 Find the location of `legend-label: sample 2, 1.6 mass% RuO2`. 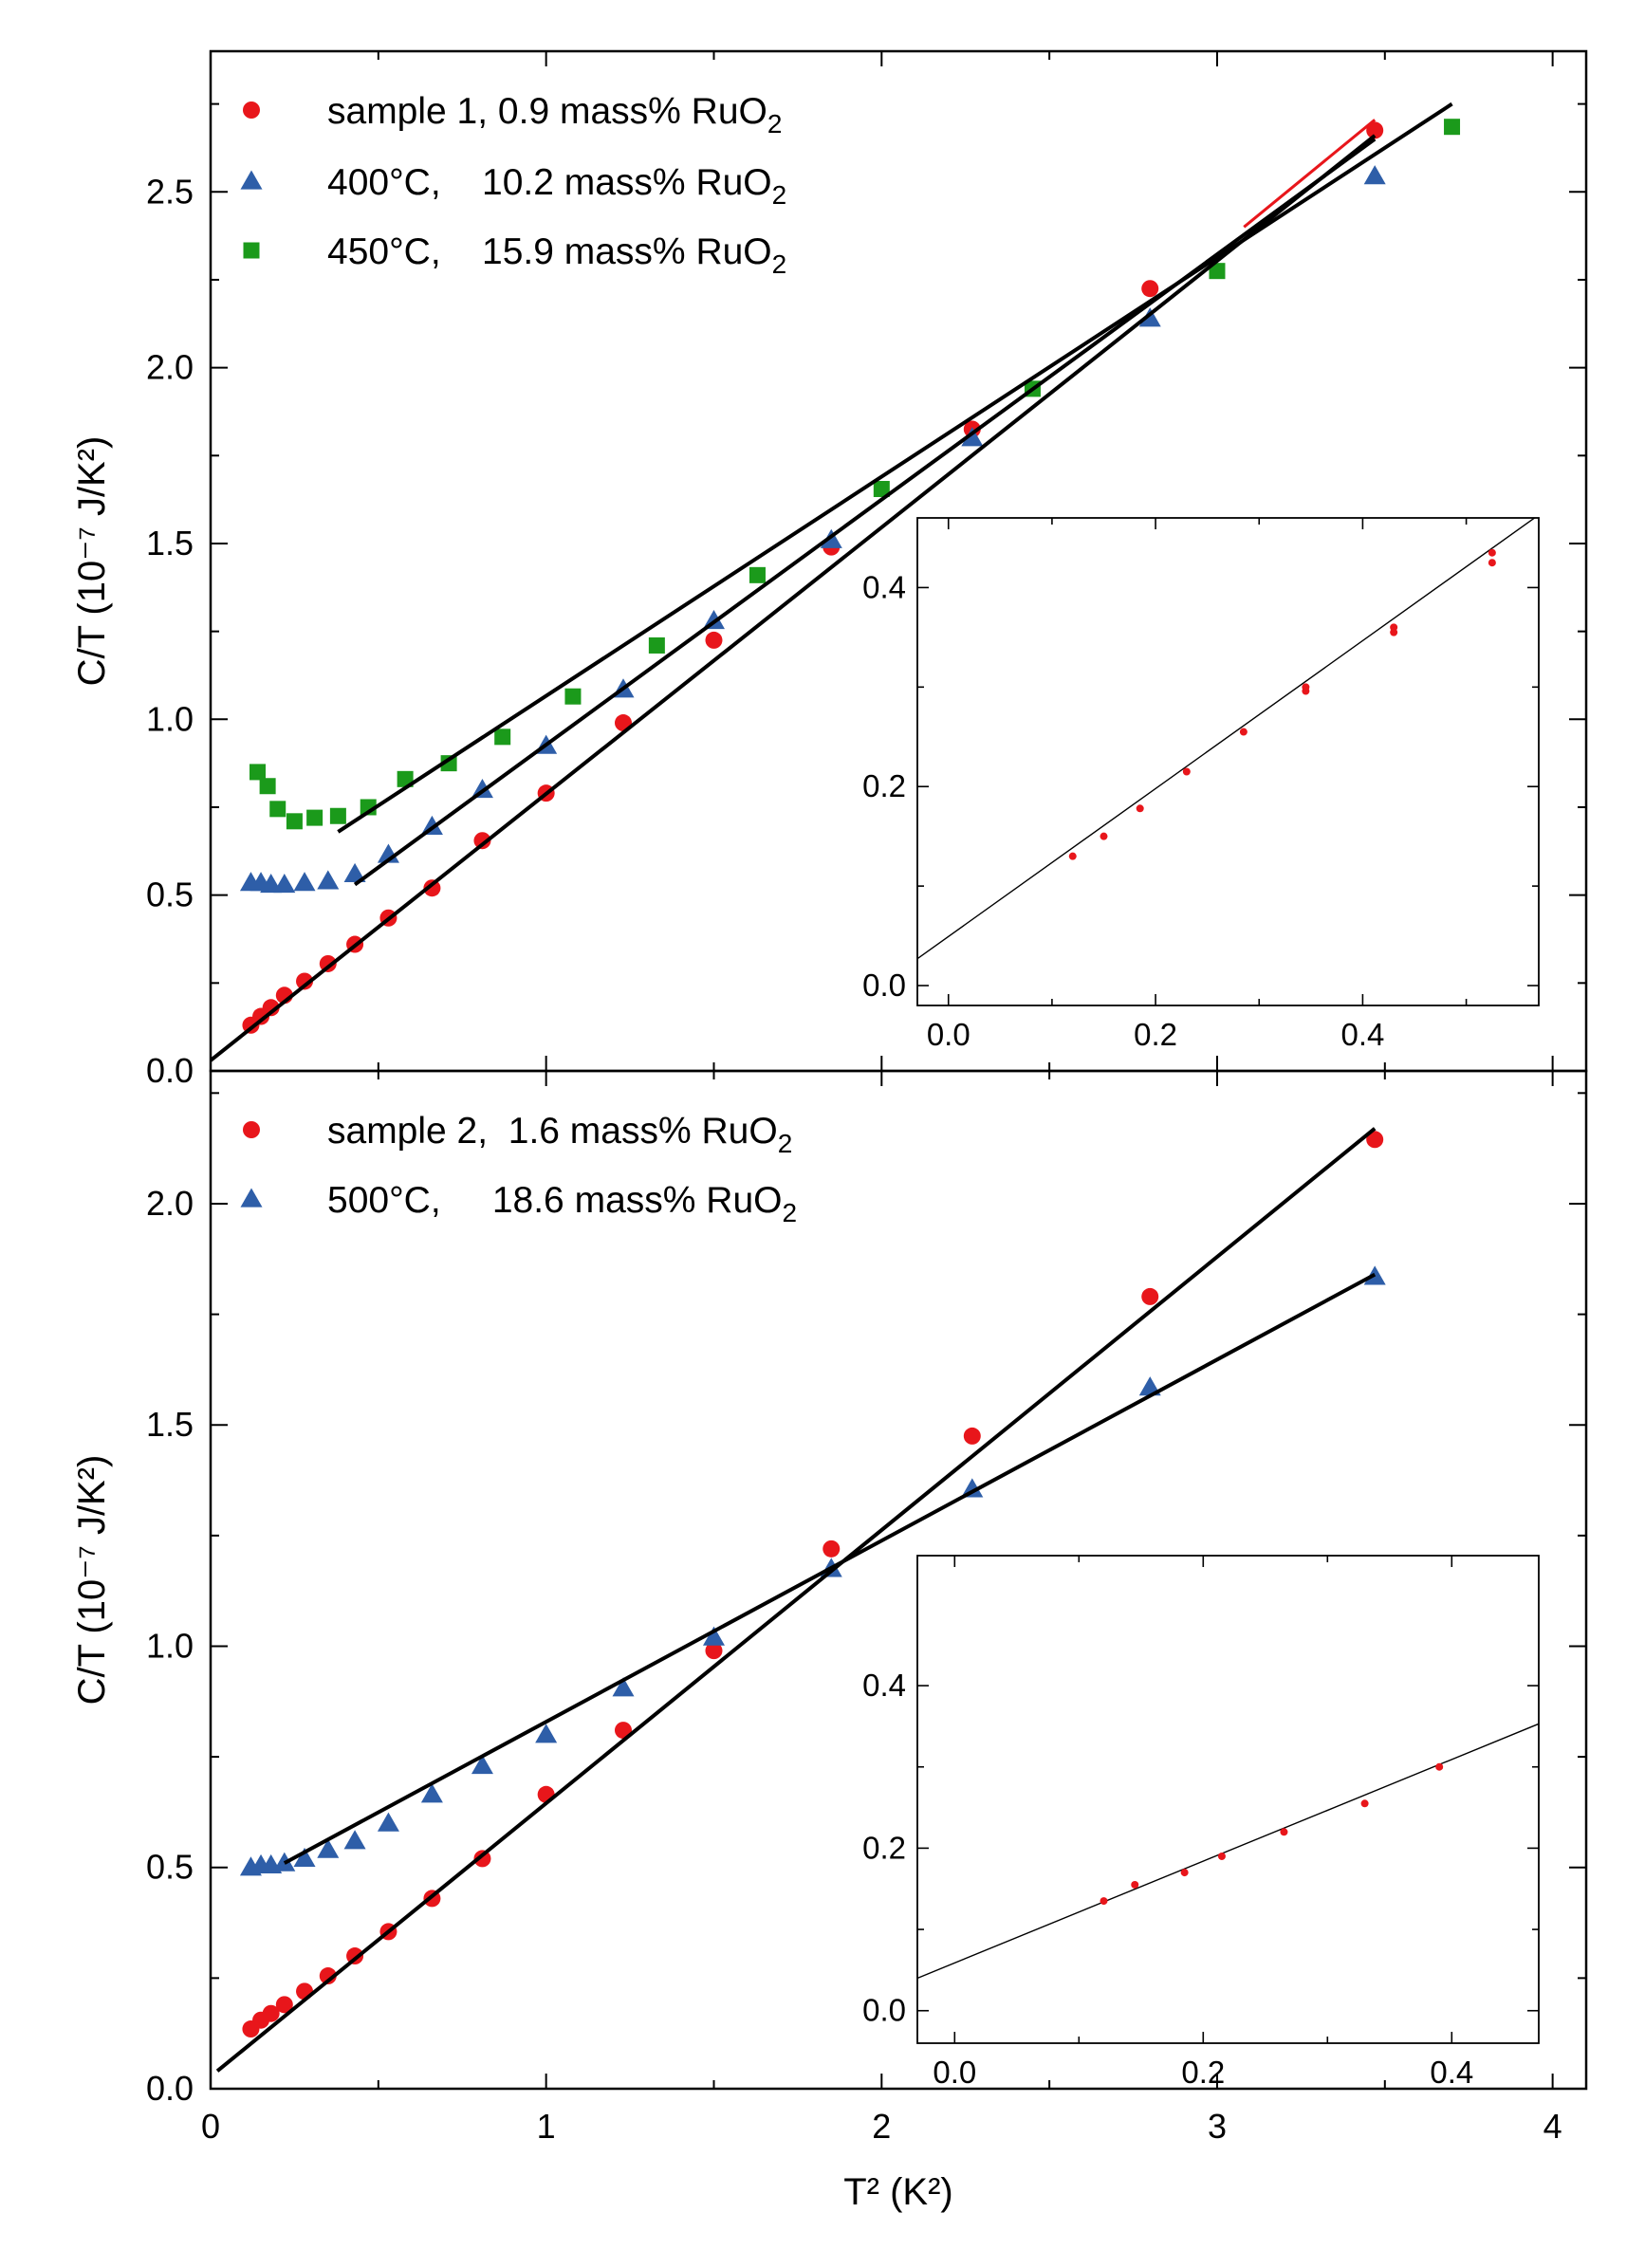

legend-label: sample 2, 1.6 mass% RuO2 is located at coordinates (559, 1134).